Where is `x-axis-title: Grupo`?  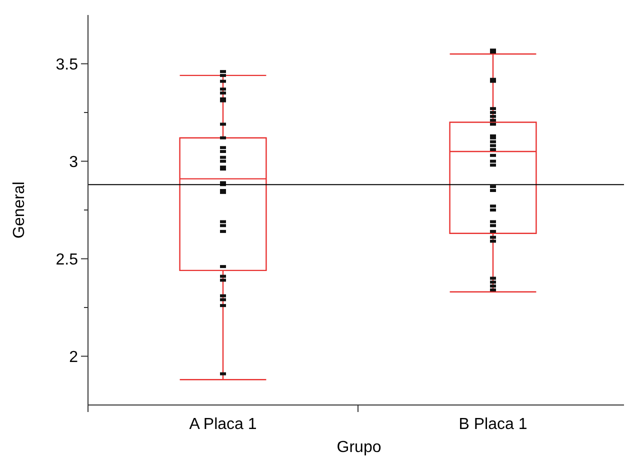 x-axis-title: Grupo is located at coordinates (359, 447).